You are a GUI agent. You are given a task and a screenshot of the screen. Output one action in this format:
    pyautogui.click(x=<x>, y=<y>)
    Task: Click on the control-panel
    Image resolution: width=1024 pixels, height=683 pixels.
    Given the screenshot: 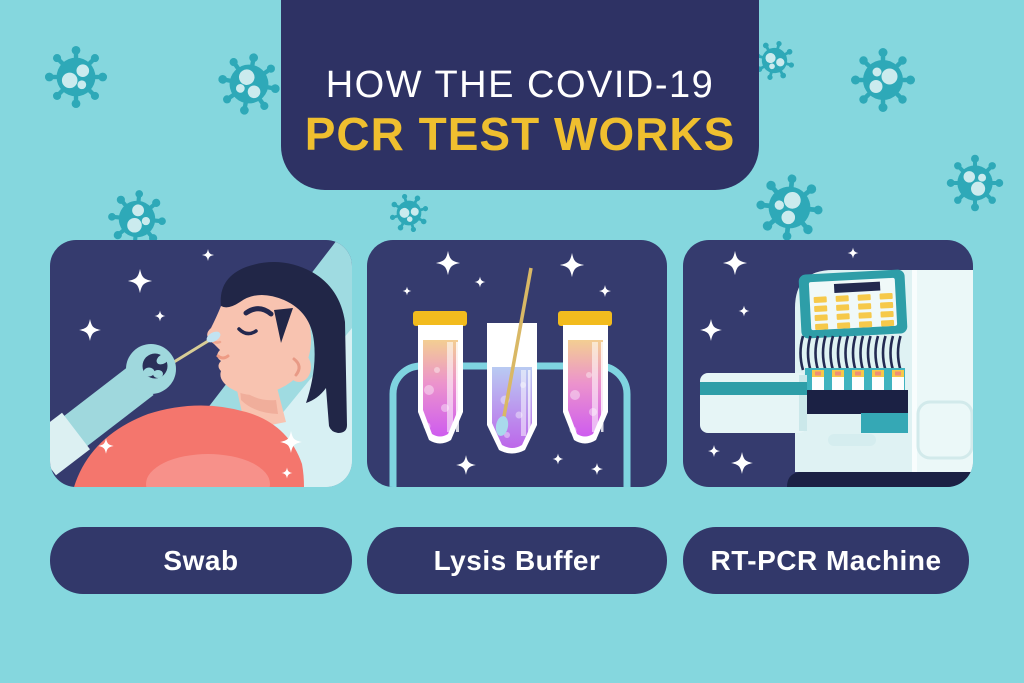 What is the action you would take?
    pyautogui.click(x=853, y=304)
    